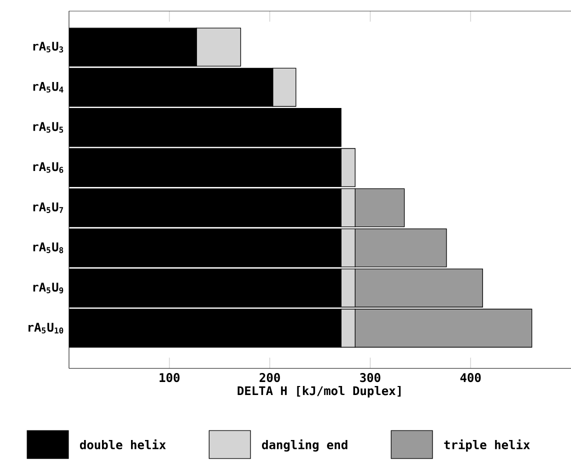 This screenshot has height=467, width=571. What do you see at coordinates (48, 207) in the screenshot?
I see `y-tick-label: rA$_{5}$U$_{7}$` at bounding box center [48, 207].